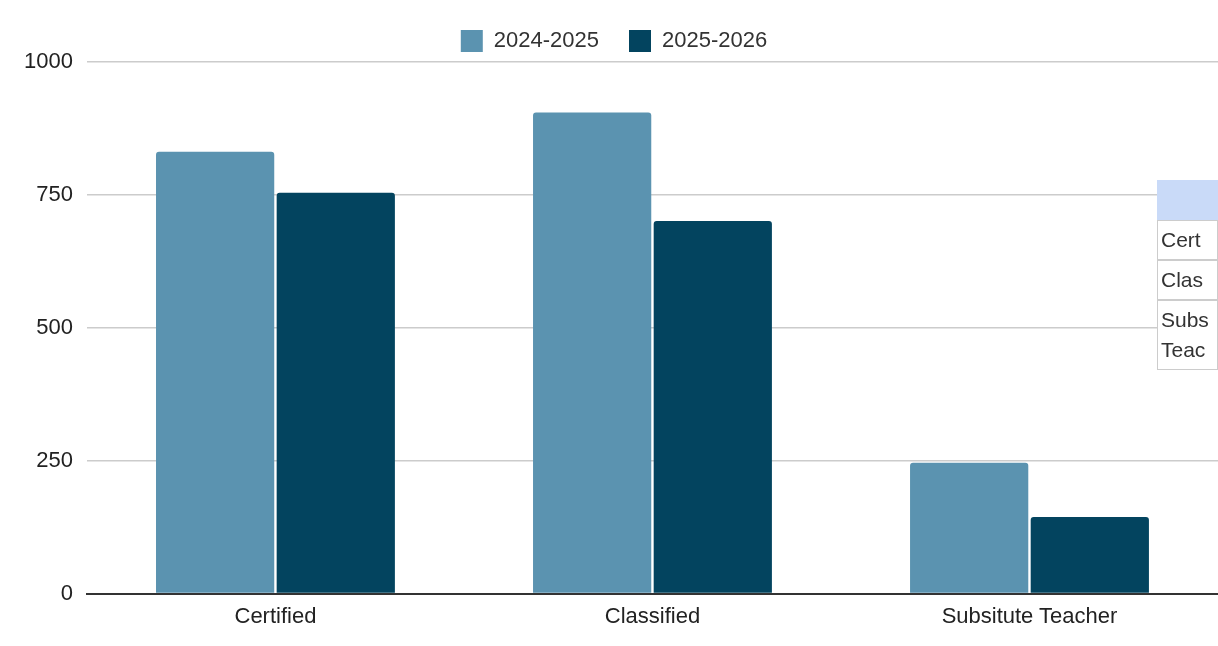  I want to click on legend-label: 2025-2026, so click(715, 40).